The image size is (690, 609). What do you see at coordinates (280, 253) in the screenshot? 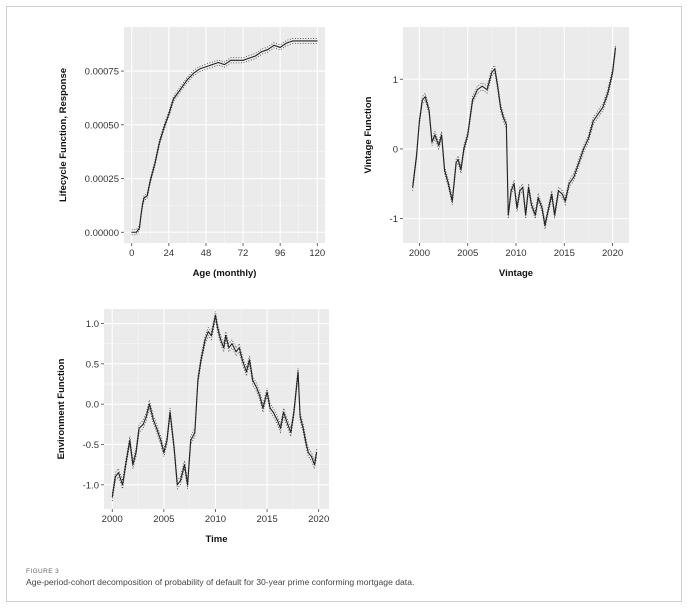
I see `x-tick-label: 96` at bounding box center [280, 253].